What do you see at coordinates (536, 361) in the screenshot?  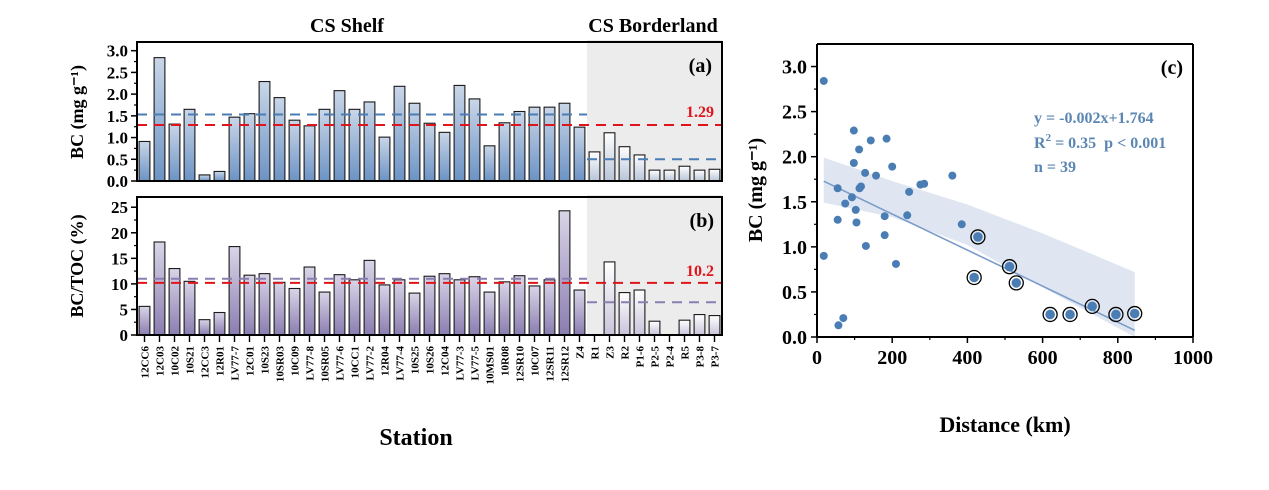 I see `station-label-10c07: 10C07` at bounding box center [536, 361].